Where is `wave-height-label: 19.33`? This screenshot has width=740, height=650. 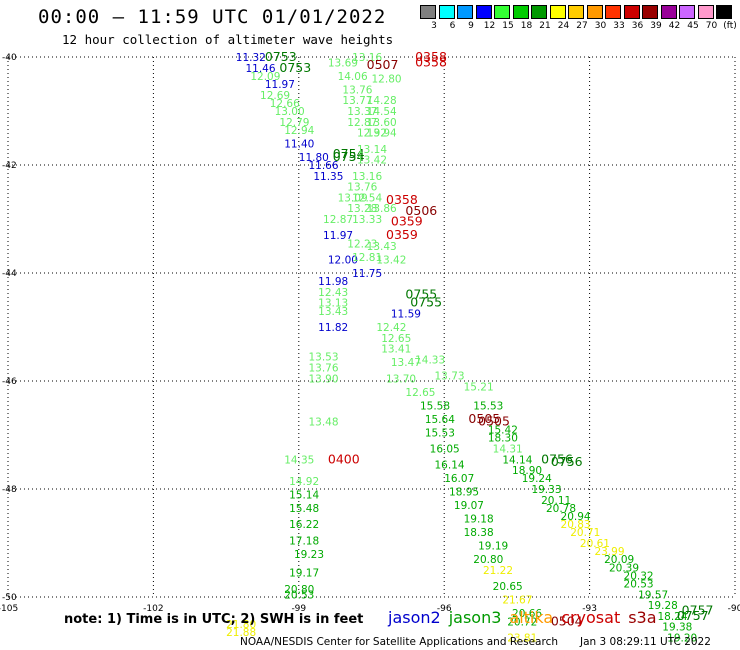
wave-height-label: 19.33 is located at coordinates (546, 490).